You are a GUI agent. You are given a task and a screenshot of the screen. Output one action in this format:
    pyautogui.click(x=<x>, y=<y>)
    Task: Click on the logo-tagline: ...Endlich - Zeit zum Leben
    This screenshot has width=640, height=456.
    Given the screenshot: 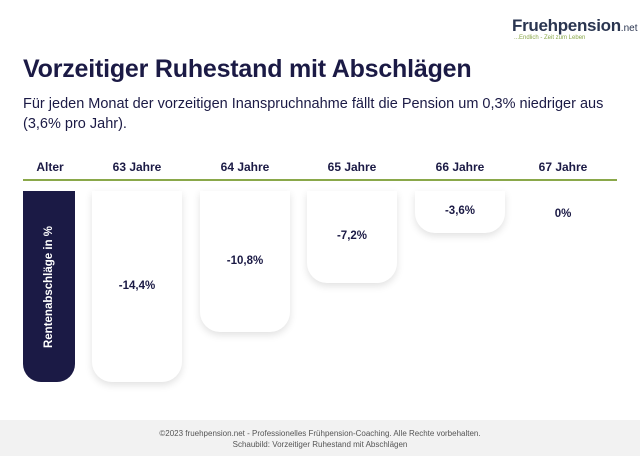 What is the action you would take?
    pyautogui.click(x=550, y=38)
    